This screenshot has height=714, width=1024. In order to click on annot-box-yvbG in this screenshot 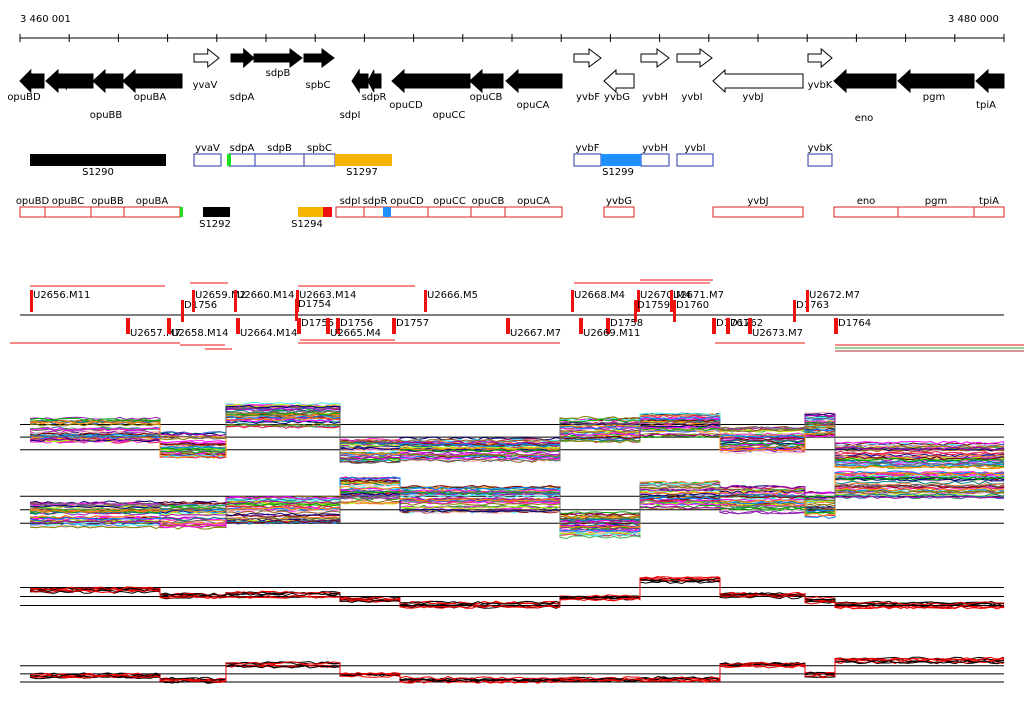, I will do `click(619, 212)`.